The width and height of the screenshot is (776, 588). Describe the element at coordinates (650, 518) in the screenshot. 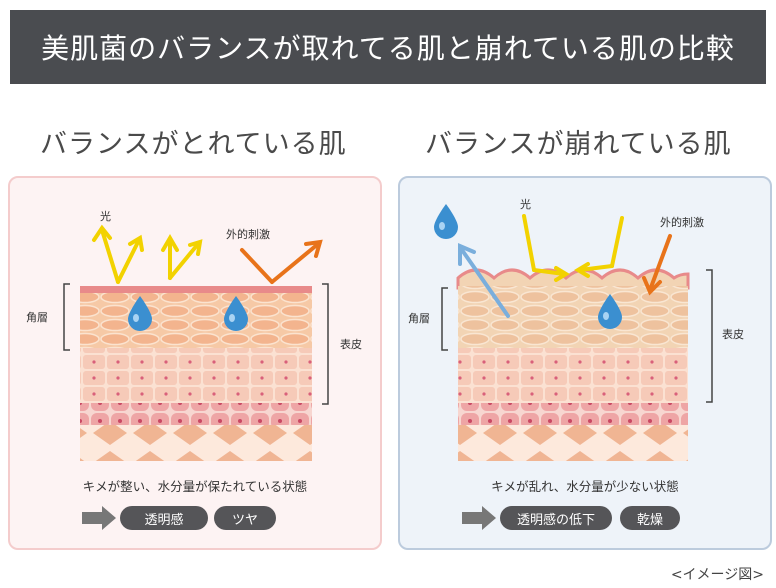

I see `result-badge-dryness: 乾燥` at that location.